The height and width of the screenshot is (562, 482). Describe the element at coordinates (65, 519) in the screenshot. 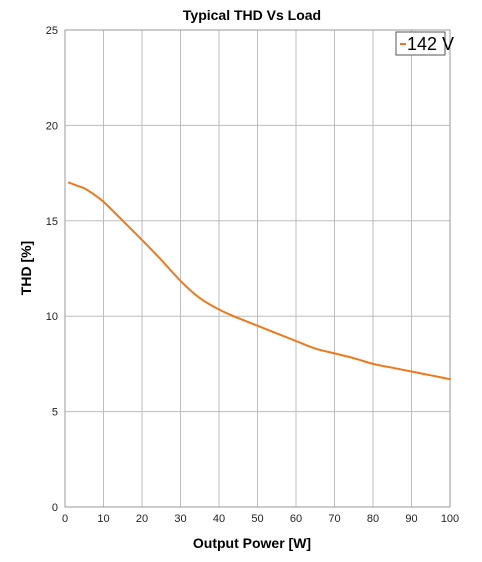

I see `x-tick-label: 0` at that location.